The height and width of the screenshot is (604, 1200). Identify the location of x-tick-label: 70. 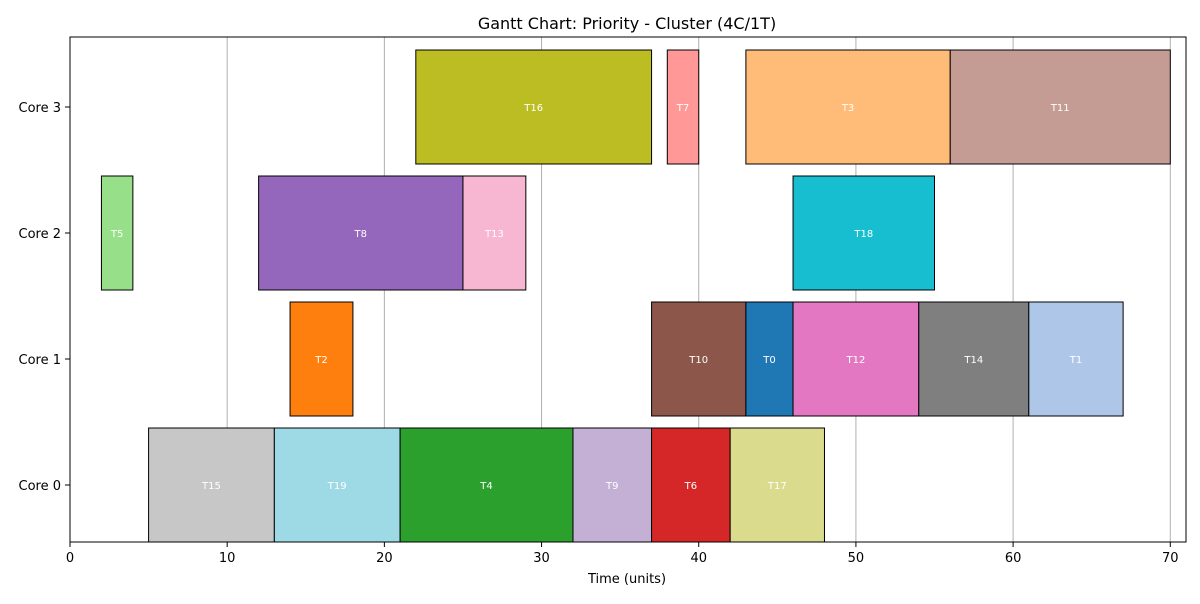
(1170, 558).